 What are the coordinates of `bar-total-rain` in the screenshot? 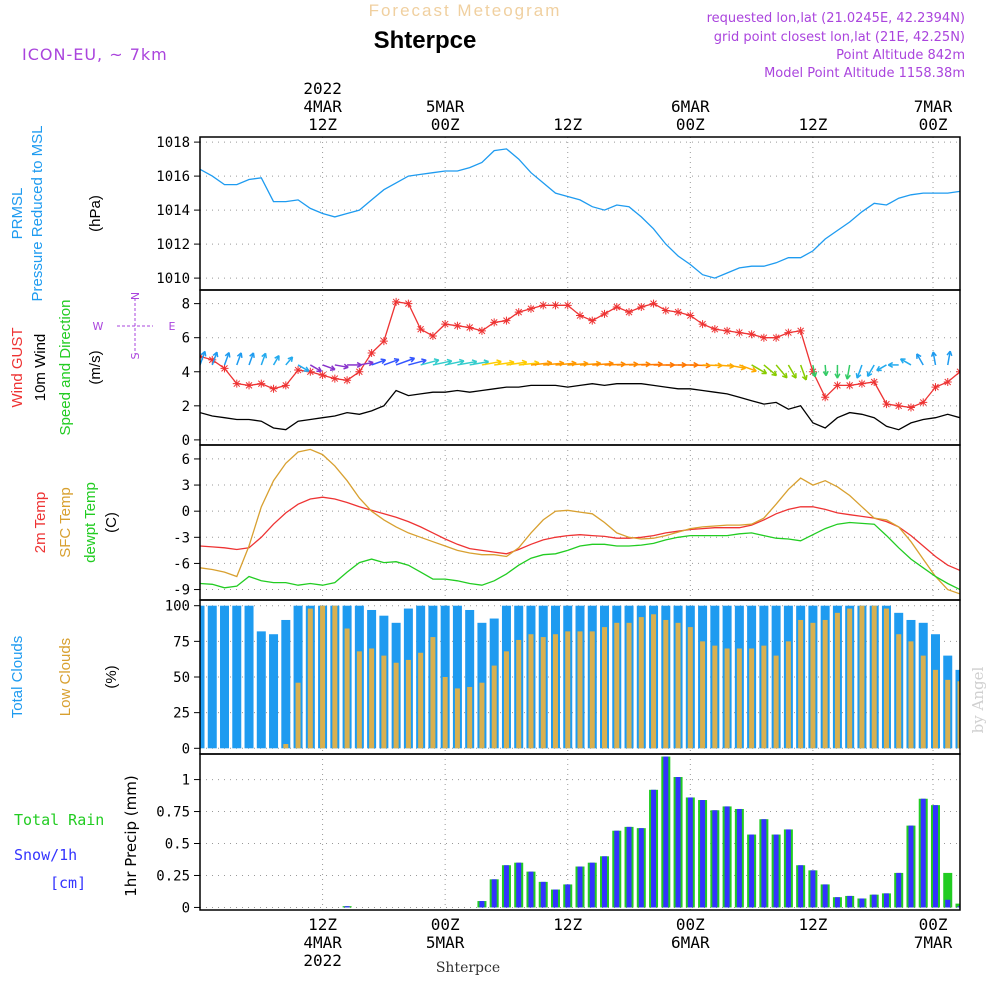 It's located at (957, 905).